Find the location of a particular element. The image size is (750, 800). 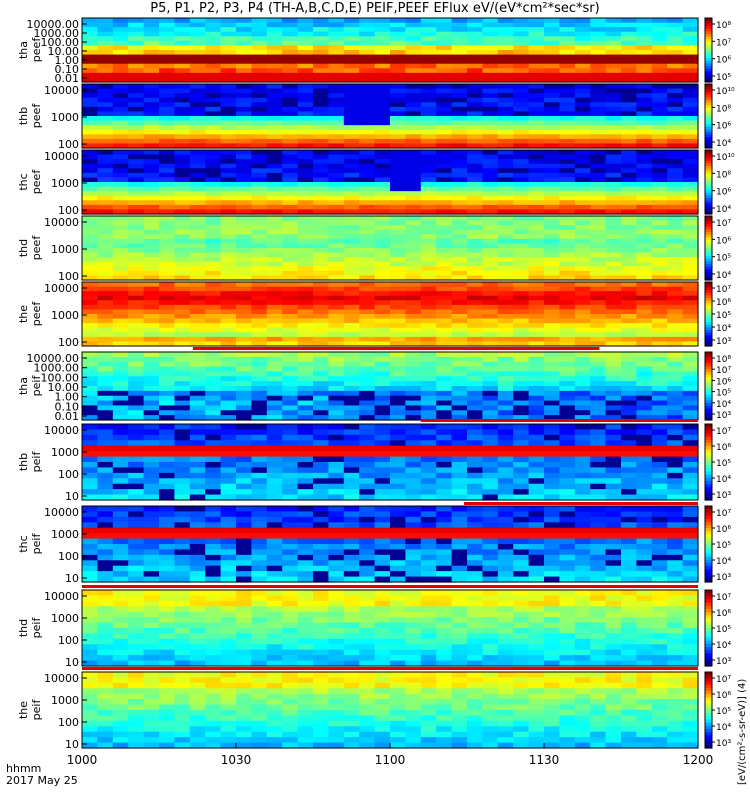

panel-product-label: peif is located at coordinates (36, 544).